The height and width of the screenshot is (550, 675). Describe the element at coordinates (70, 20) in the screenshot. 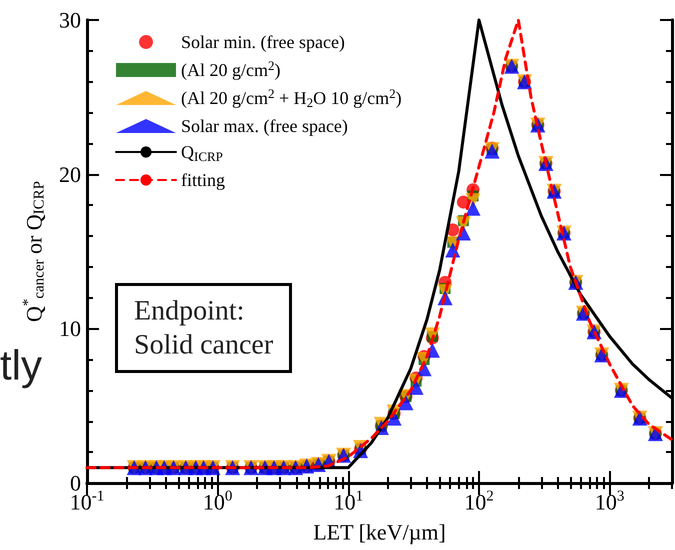

I see `y-tick-label: 30` at that location.